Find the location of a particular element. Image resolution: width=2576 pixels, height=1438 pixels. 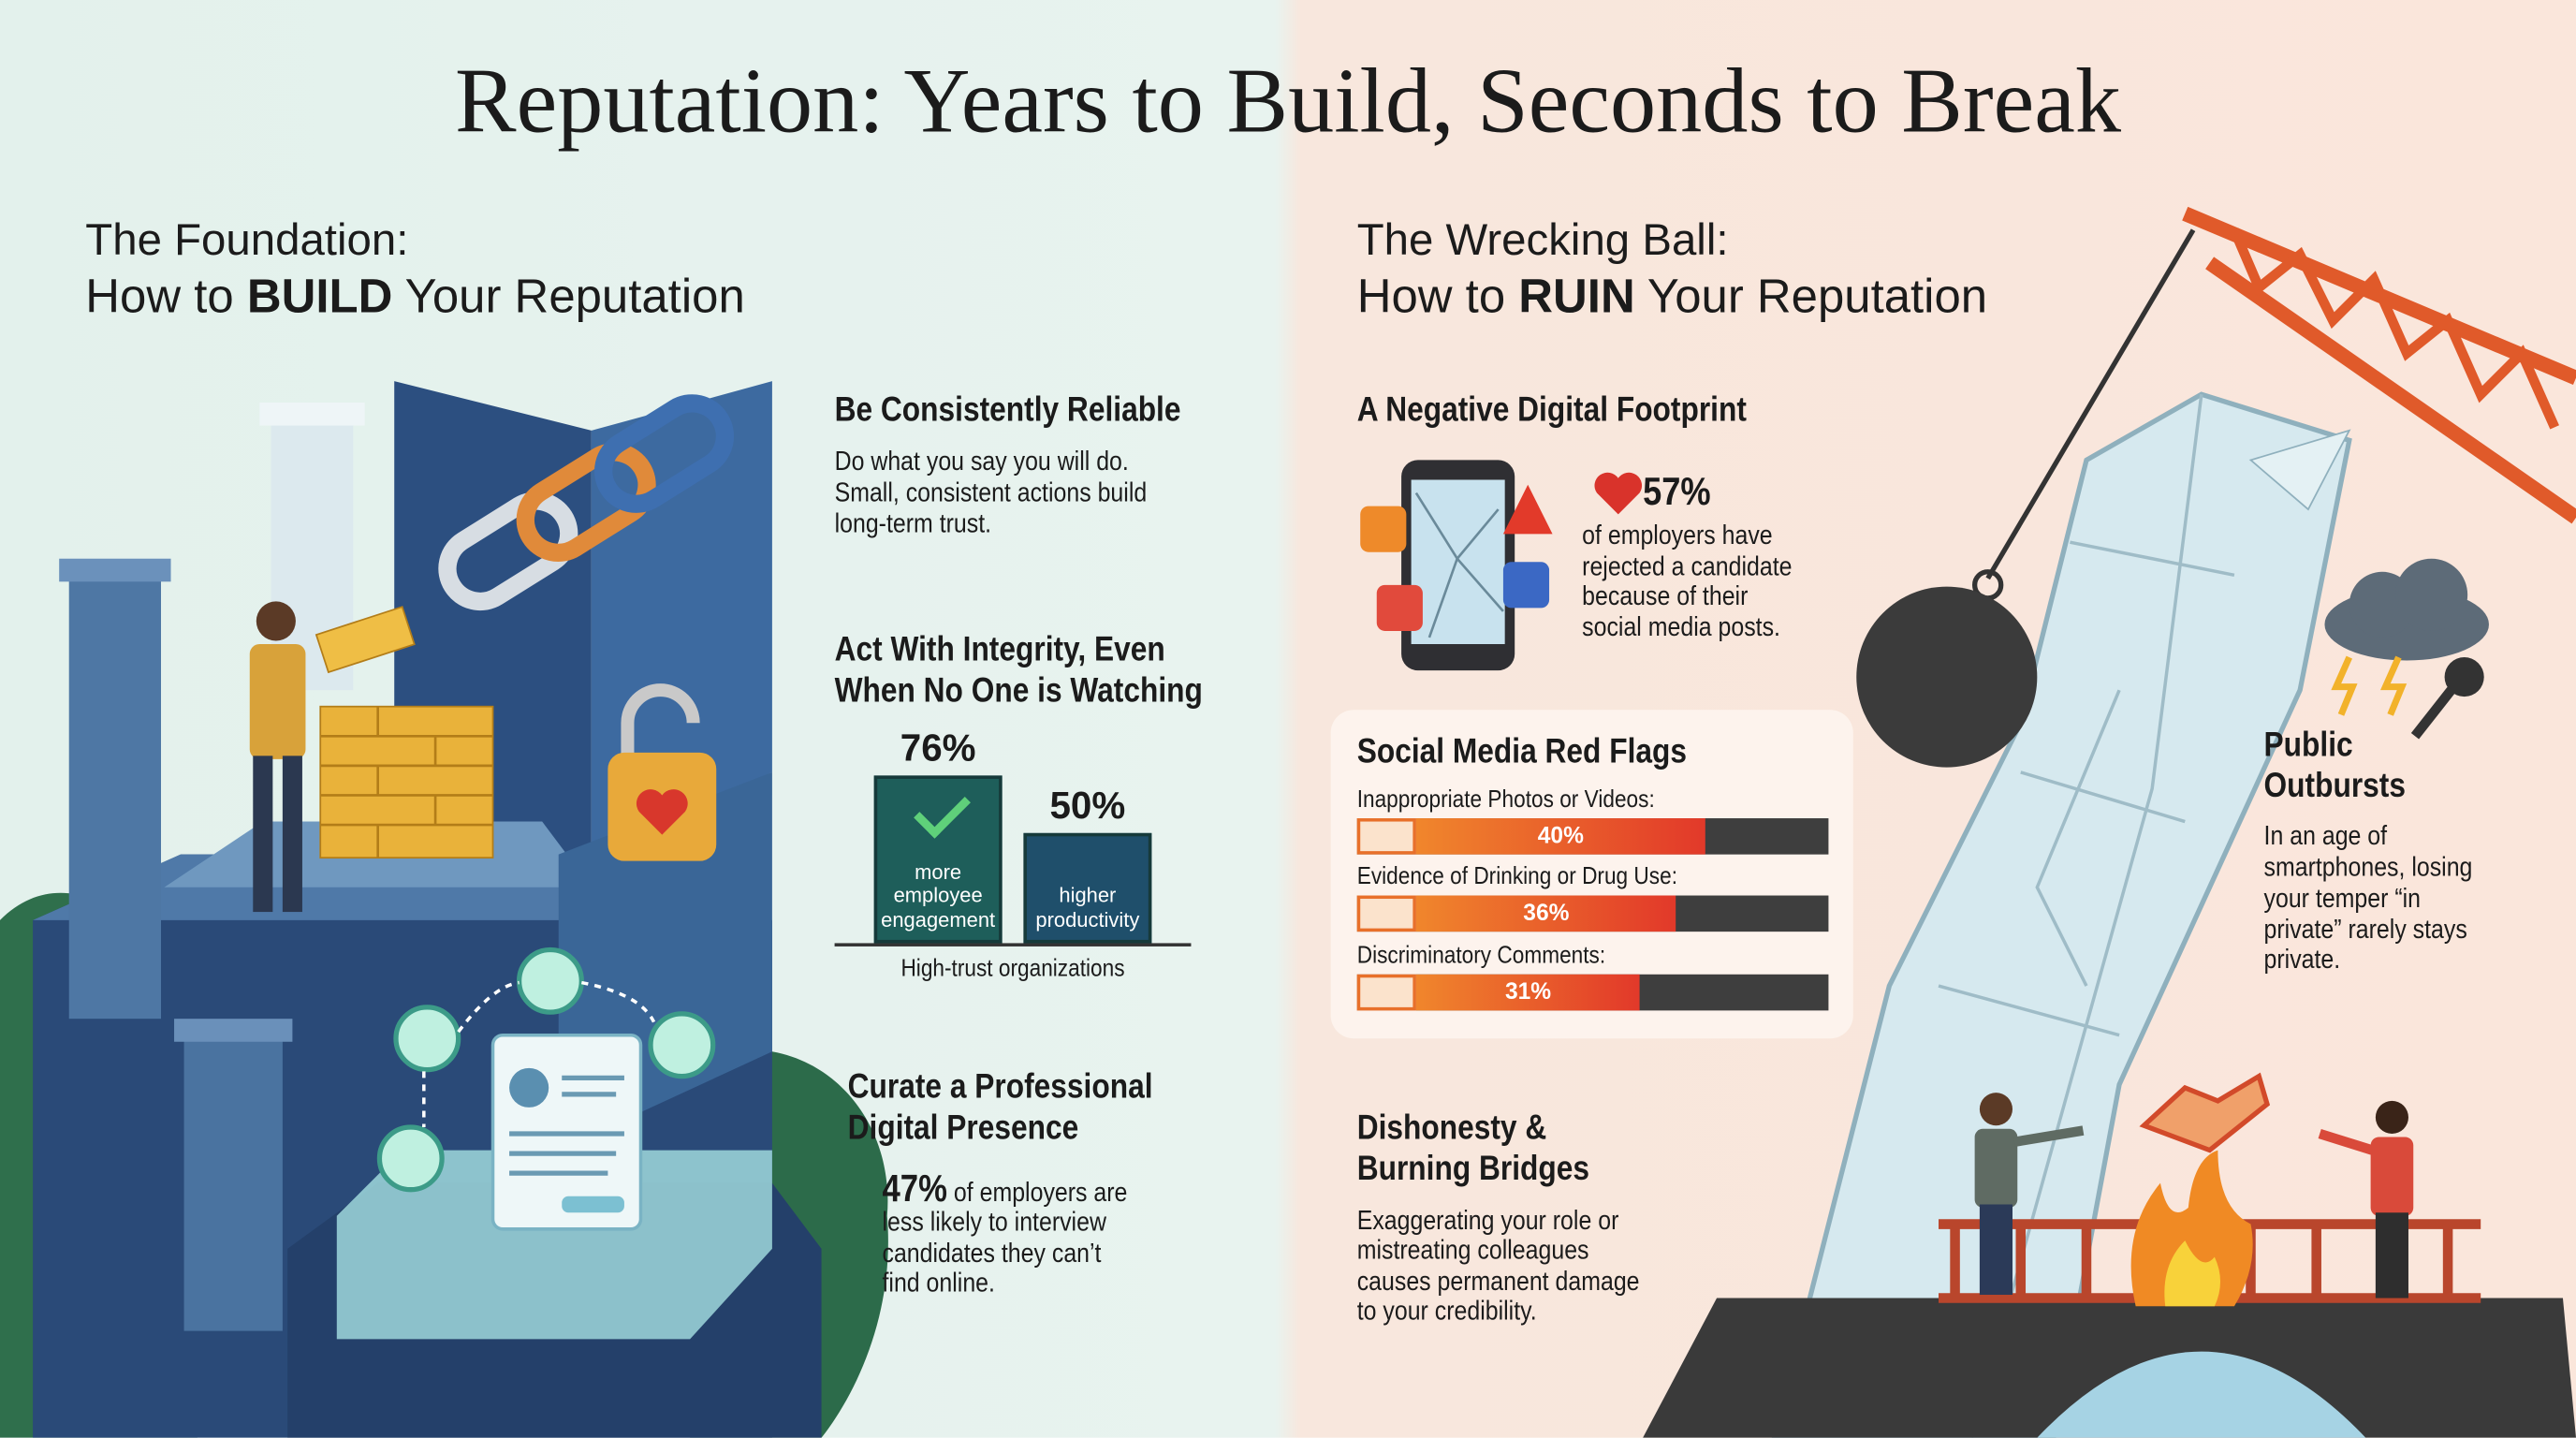

section-kicker: The Wrecking Ball: is located at coordinates (1542, 239).